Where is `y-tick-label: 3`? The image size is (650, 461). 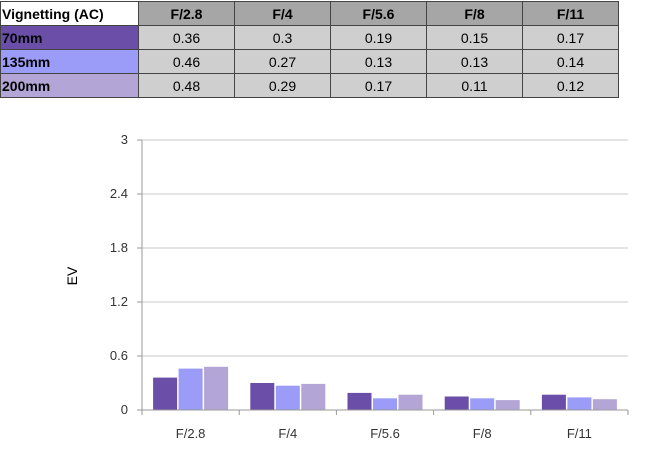
y-tick-label: 3 is located at coordinates (124, 139).